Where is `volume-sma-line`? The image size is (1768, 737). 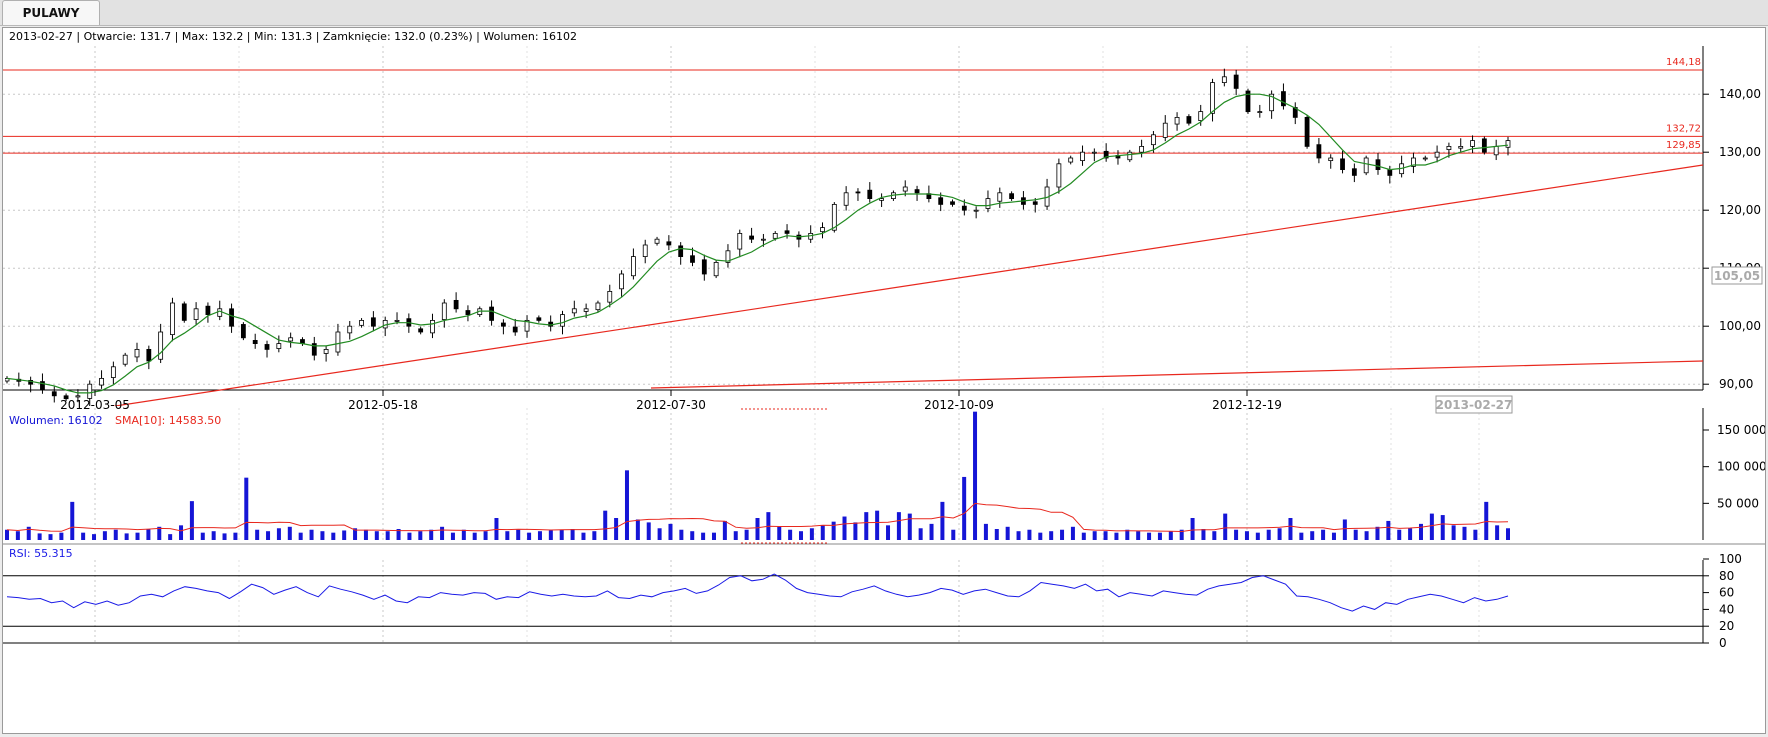
volume-sma-line is located at coordinates (757, 517).